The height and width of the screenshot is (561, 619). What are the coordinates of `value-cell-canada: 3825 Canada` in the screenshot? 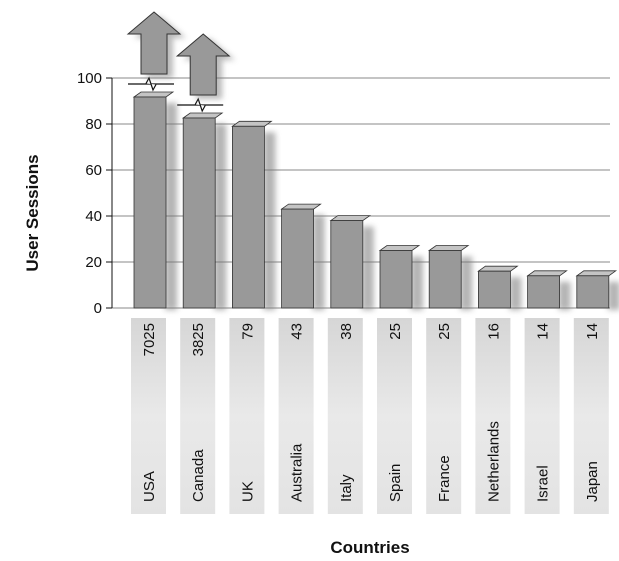 It's located at (198, 416).